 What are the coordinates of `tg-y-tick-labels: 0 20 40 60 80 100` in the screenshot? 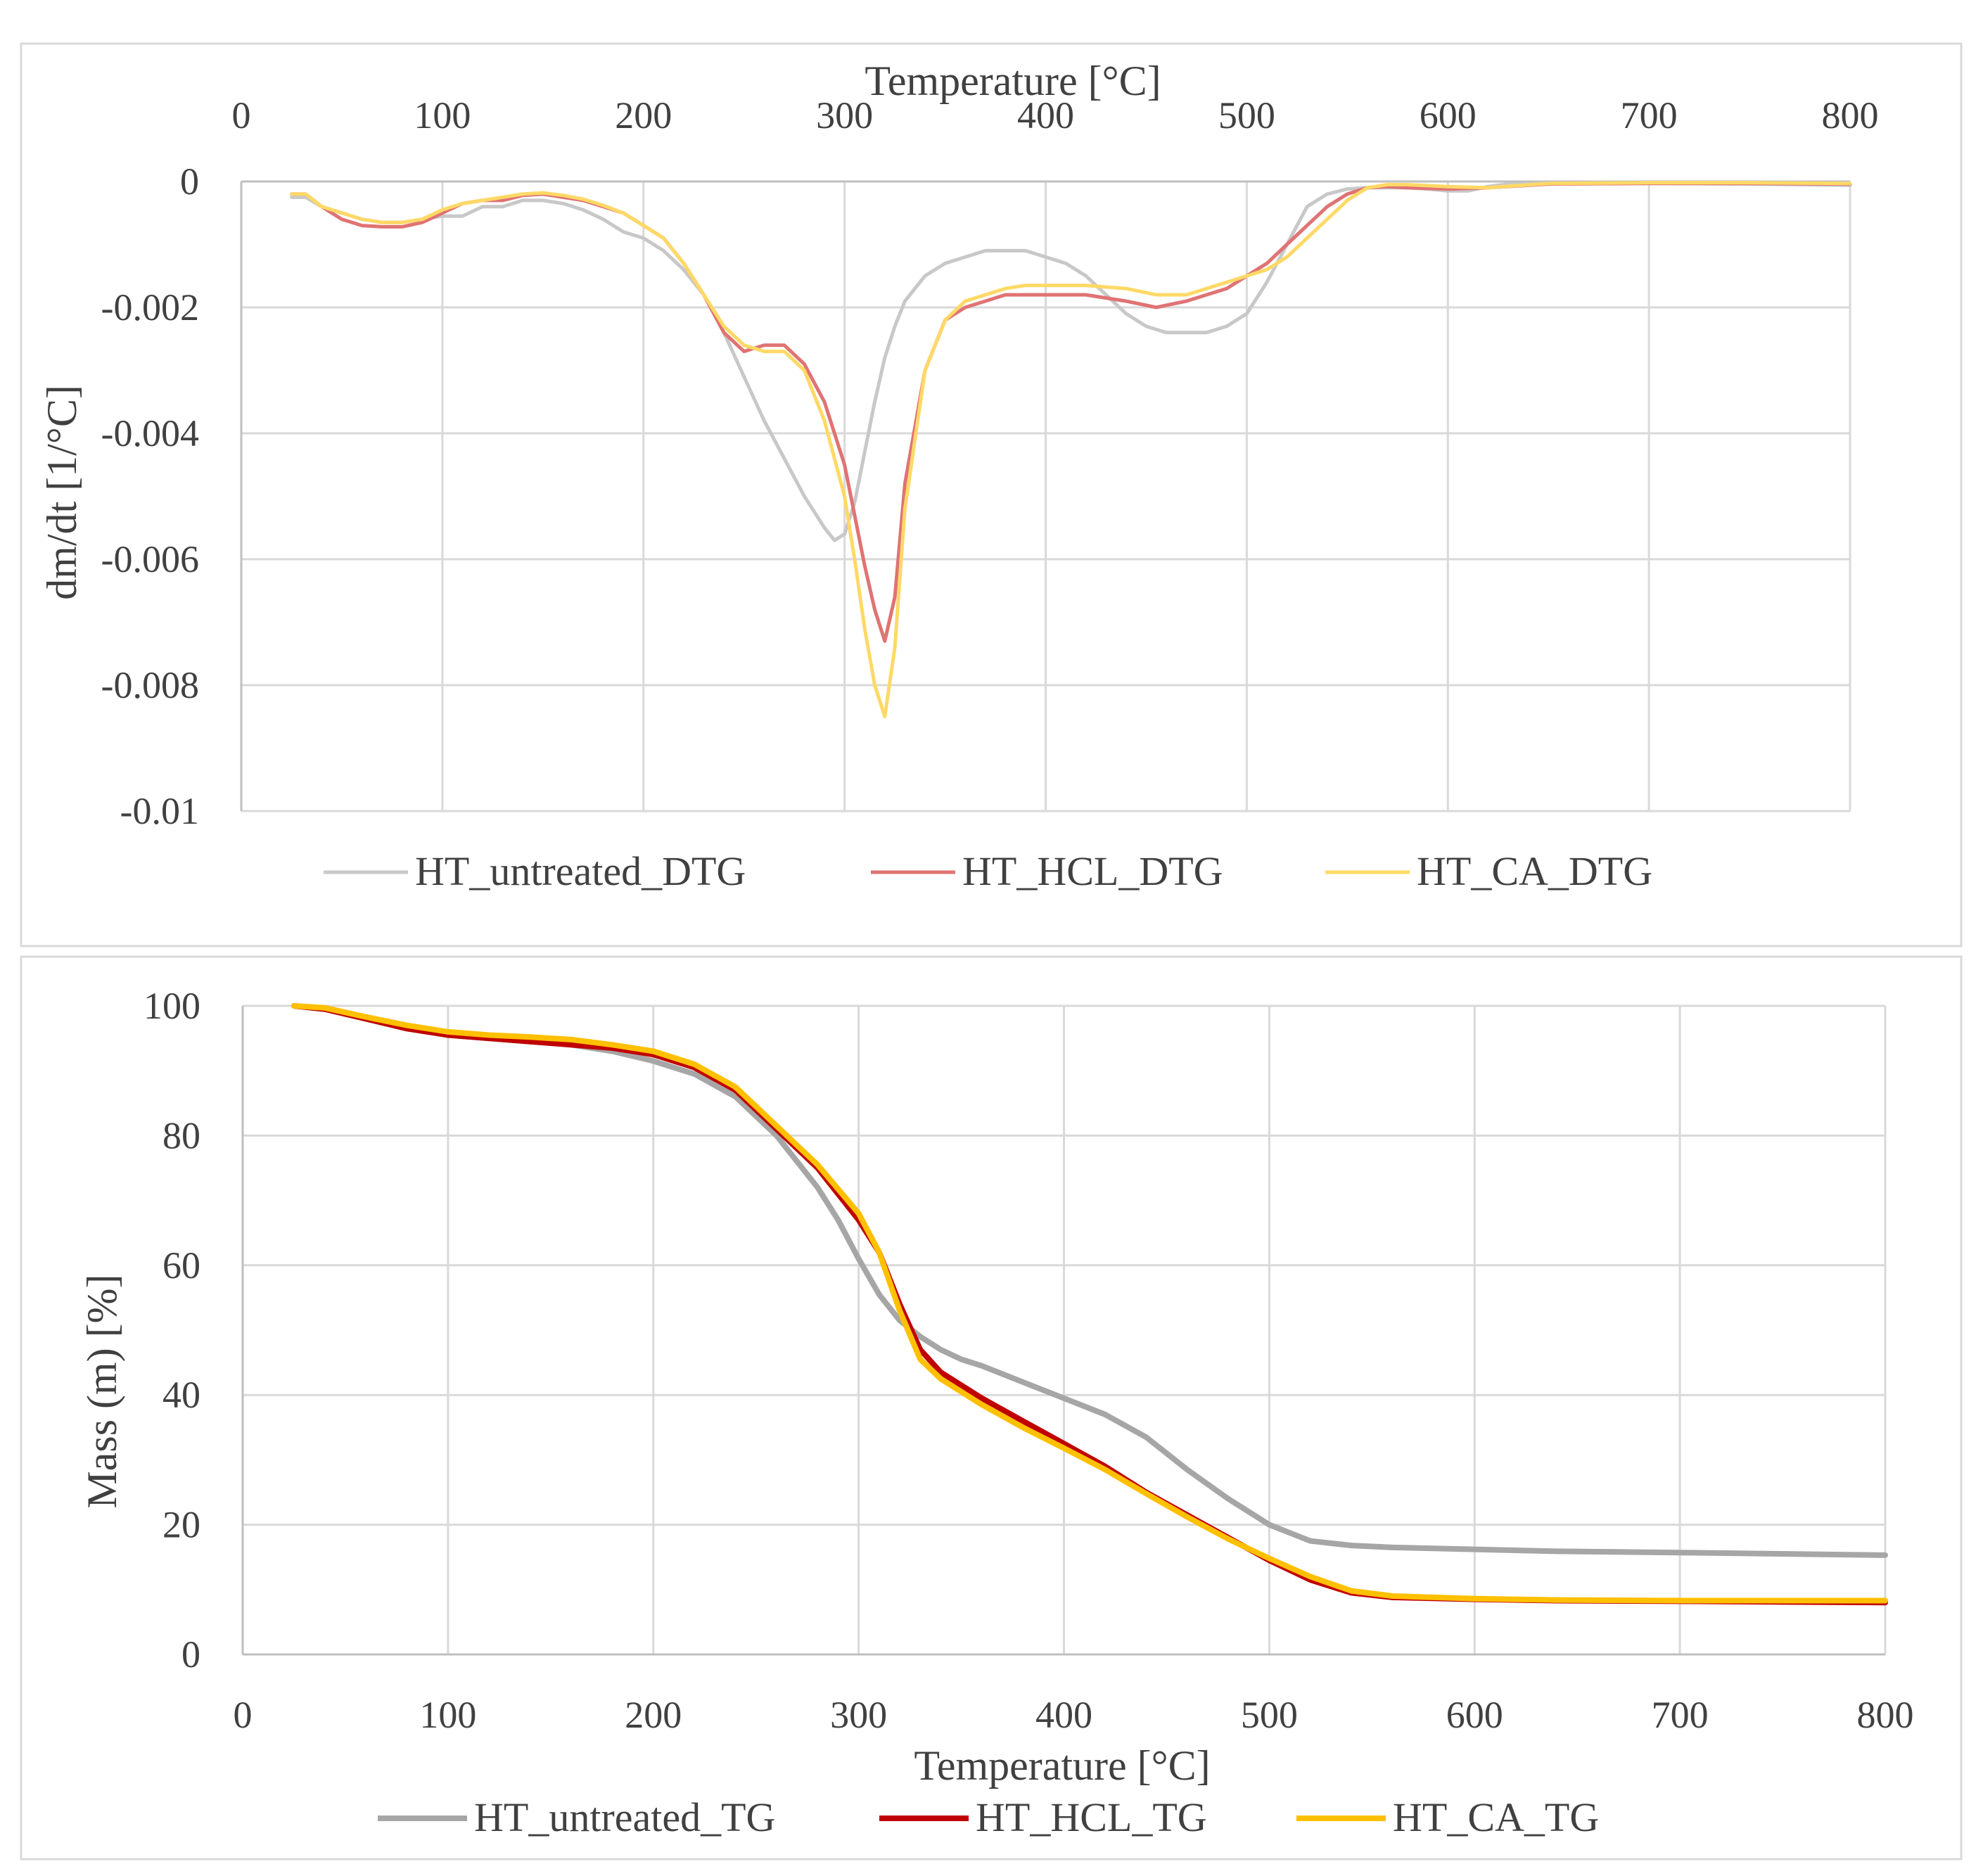 It's located at (172, 1330).